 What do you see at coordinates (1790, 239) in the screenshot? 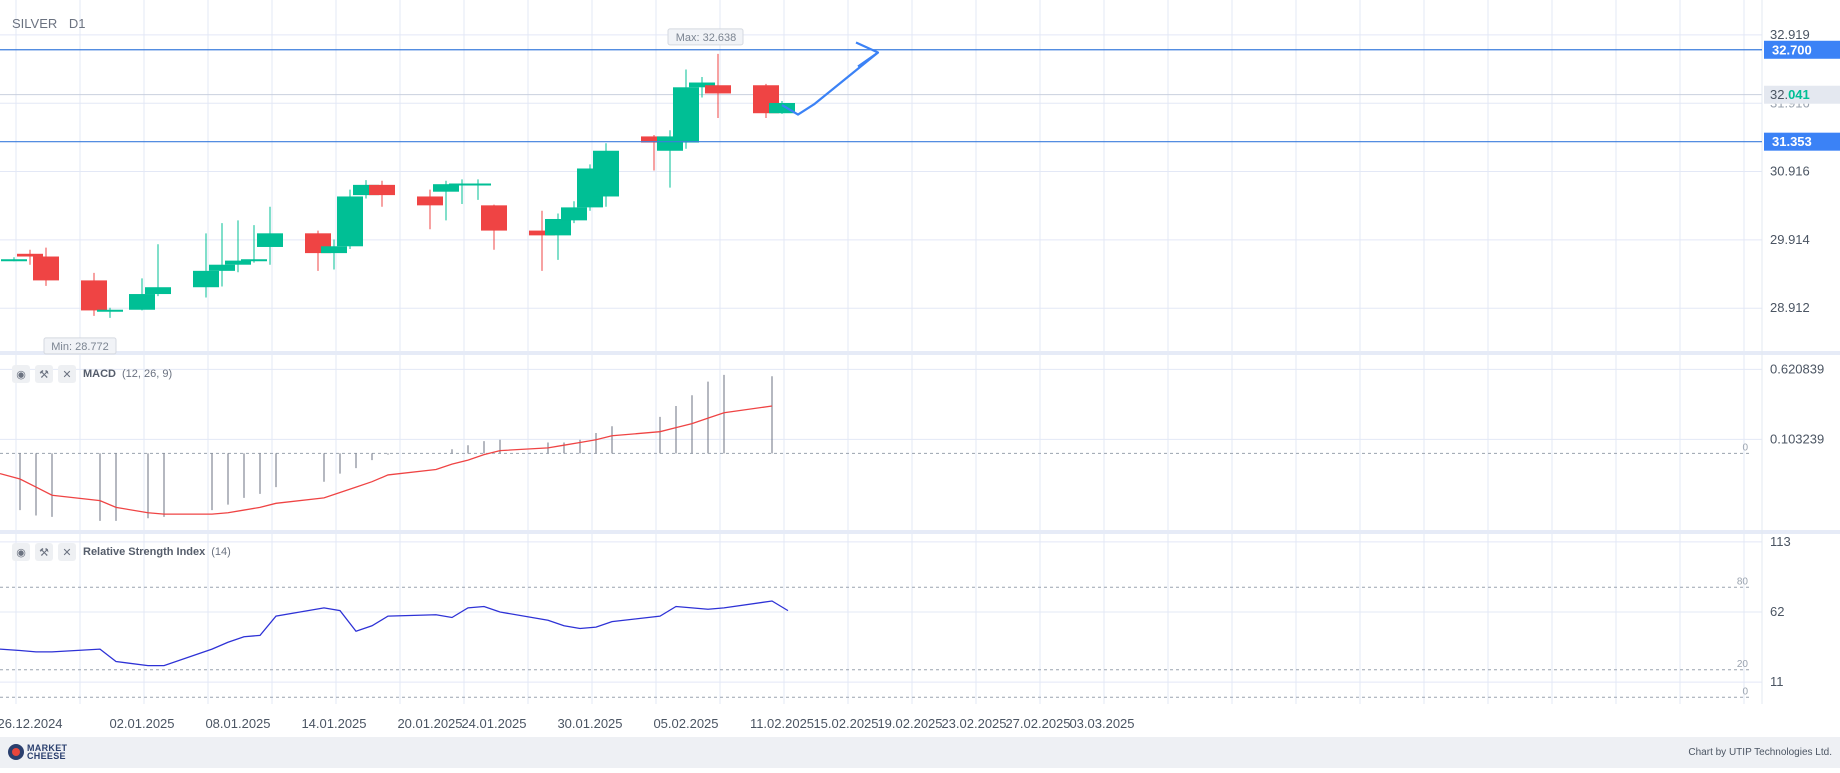
I see `price-tick-label: 29.914` at bounding box center [1790, 239].